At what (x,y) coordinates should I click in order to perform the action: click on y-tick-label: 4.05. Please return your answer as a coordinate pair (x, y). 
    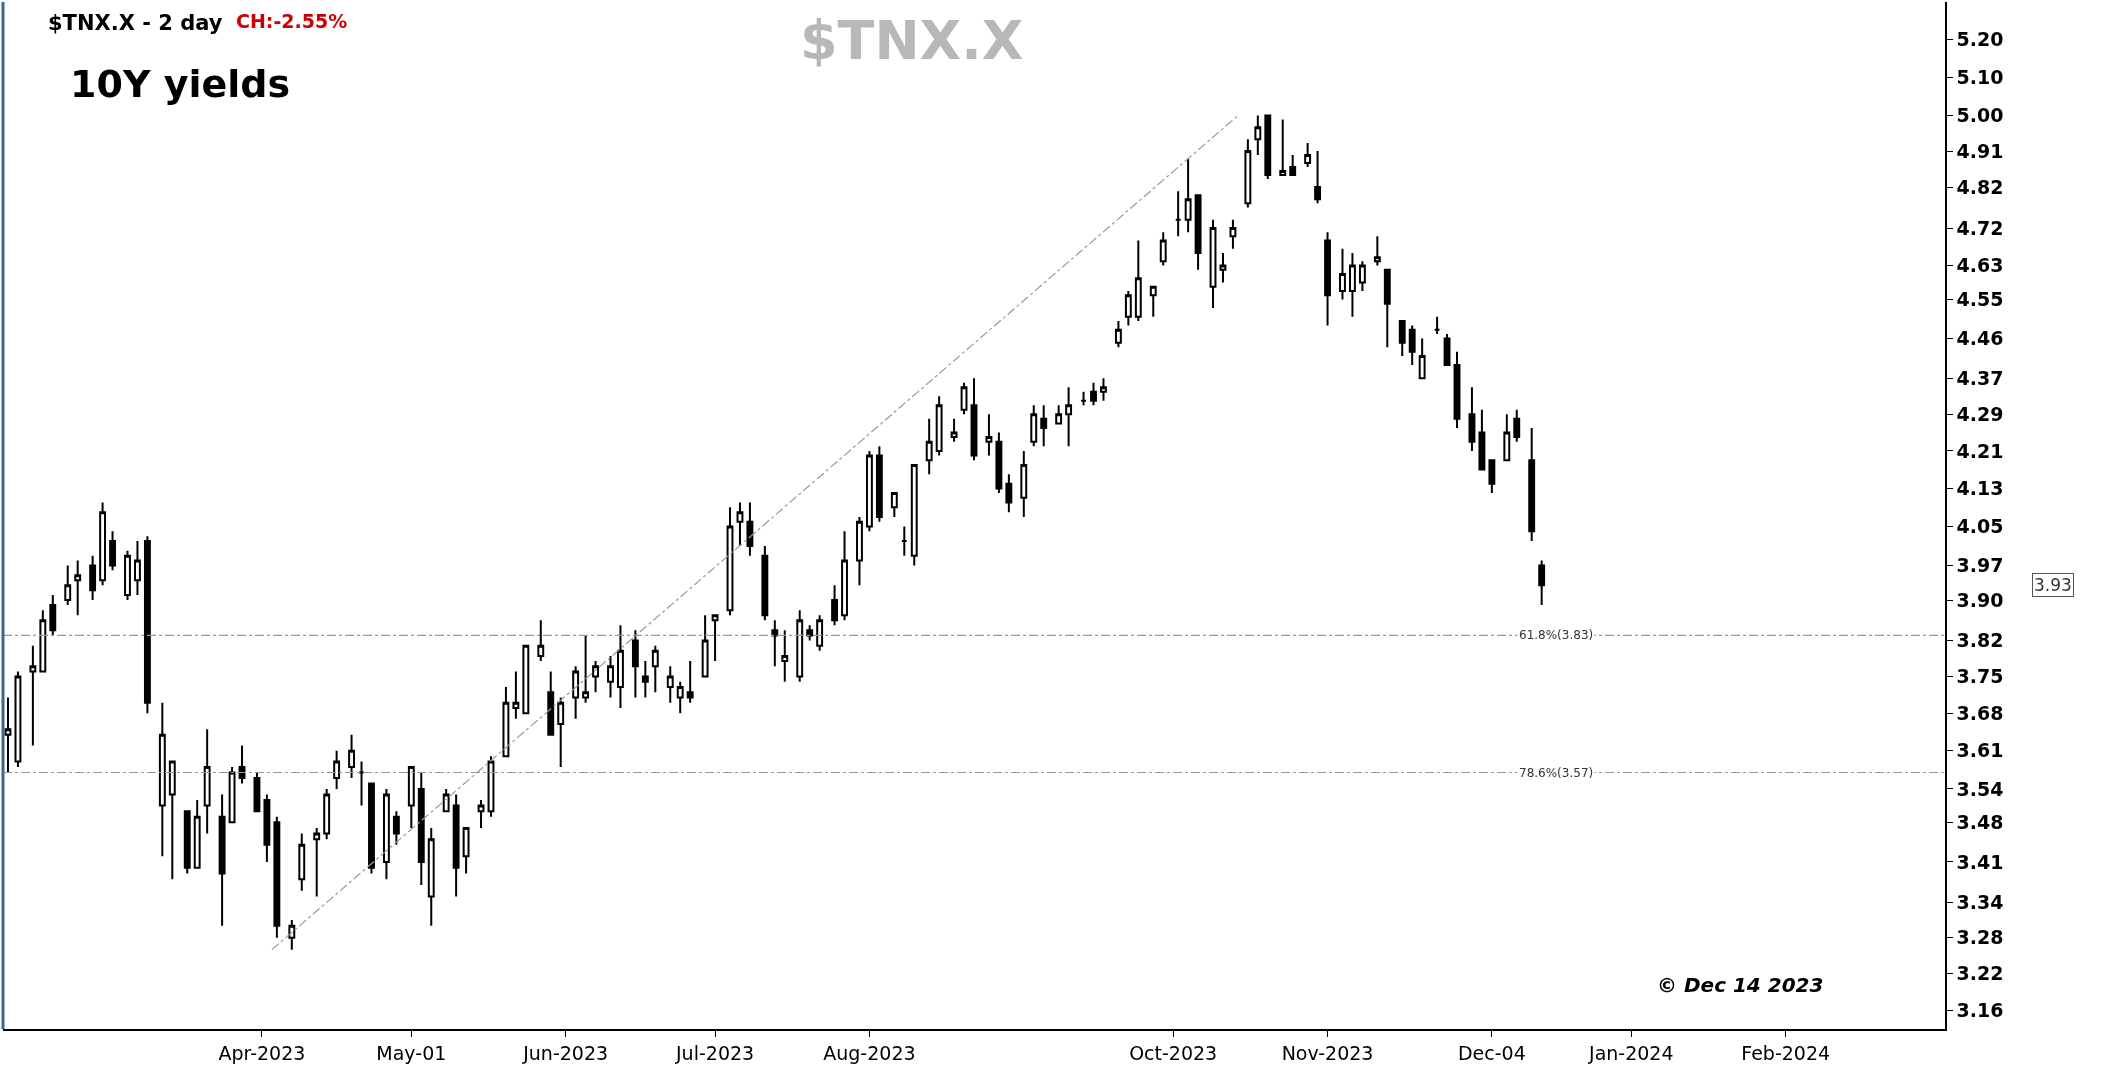
    Looking at the image, I should click on (1980, 526).